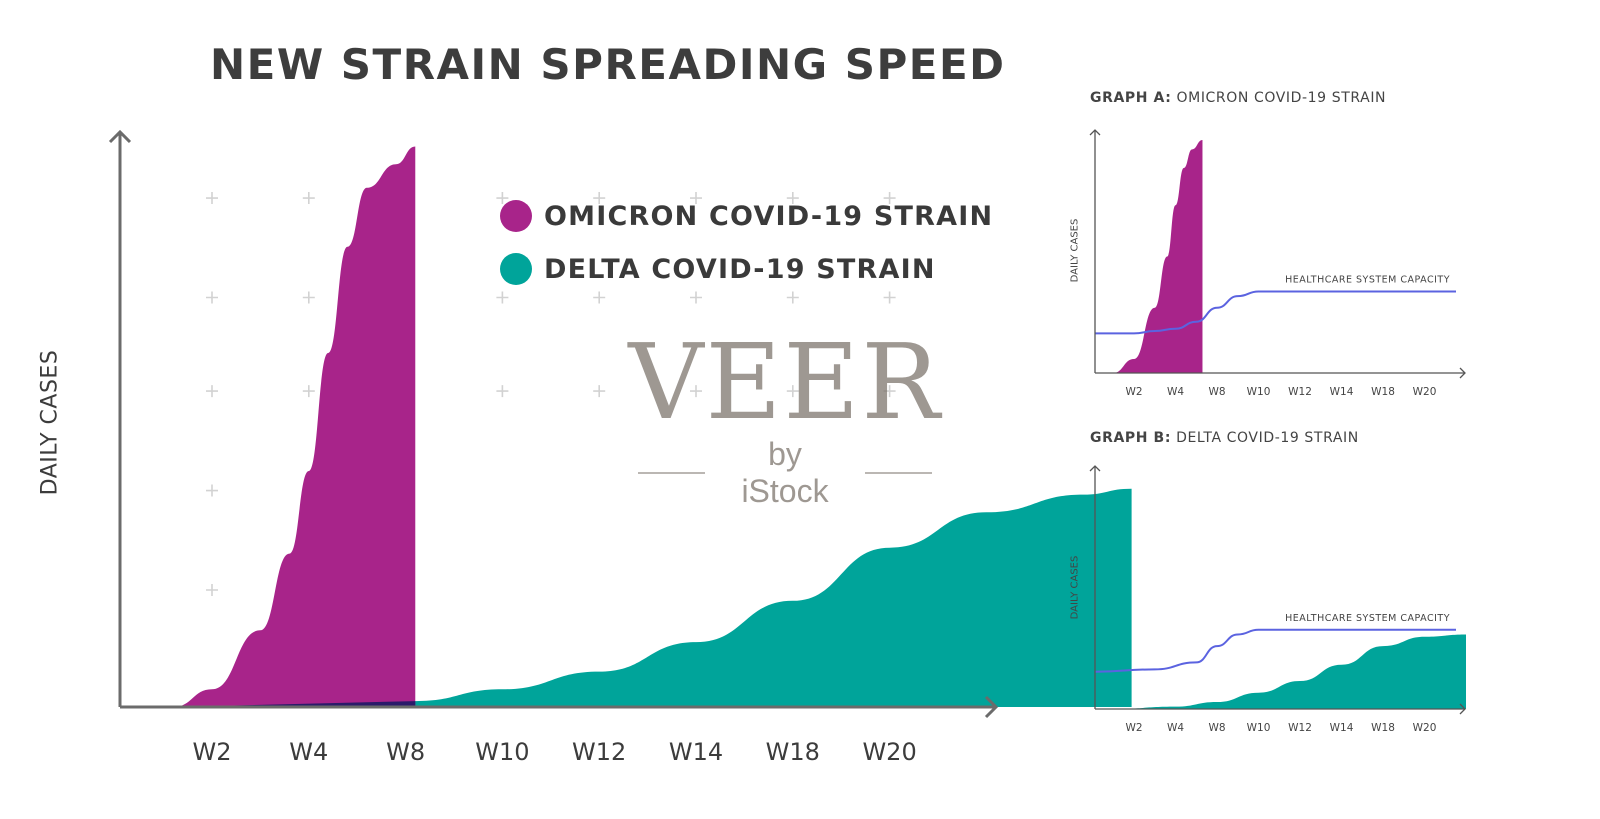  I want to click on main-x-axis-arrow, so click(991, 707).